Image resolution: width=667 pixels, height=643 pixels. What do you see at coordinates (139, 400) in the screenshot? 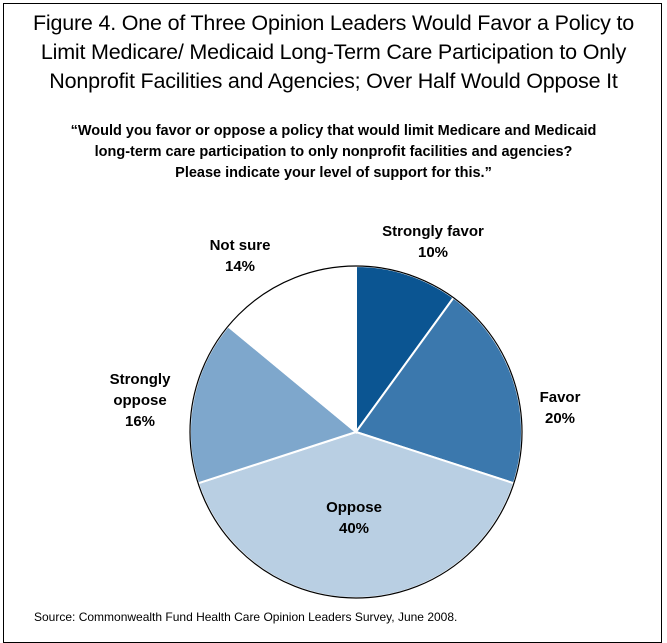
I see `slice-label-strongly-oppose: oppose` at bounding box center [139, 400].